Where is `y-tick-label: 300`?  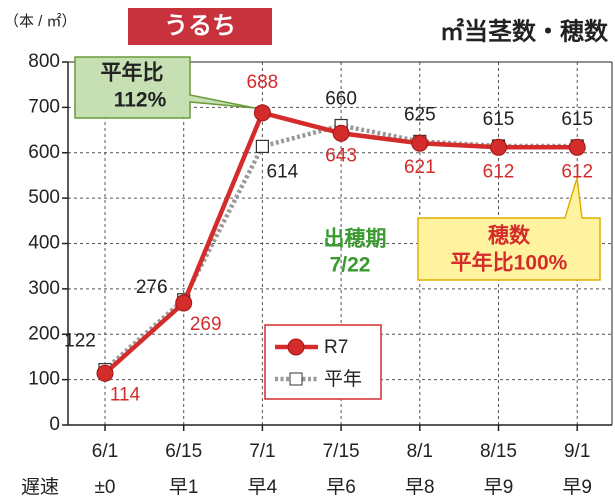 y-tick-label: 300 is located at coordinates (44, 288).